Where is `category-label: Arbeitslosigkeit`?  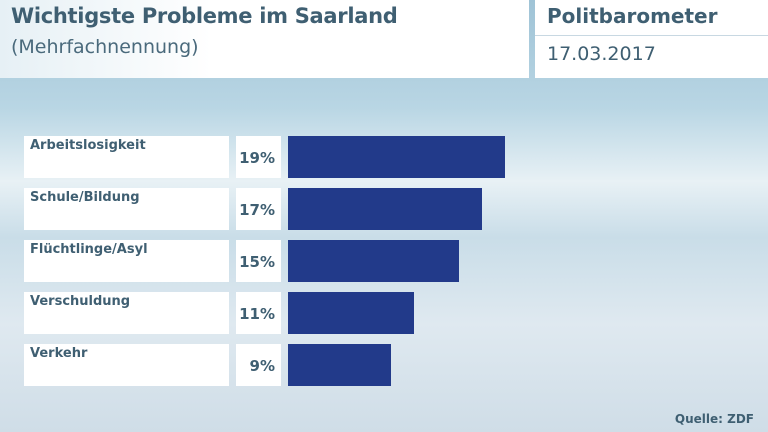
category-label: Arbeitslosigkeit is located at coordinates (88, 145).